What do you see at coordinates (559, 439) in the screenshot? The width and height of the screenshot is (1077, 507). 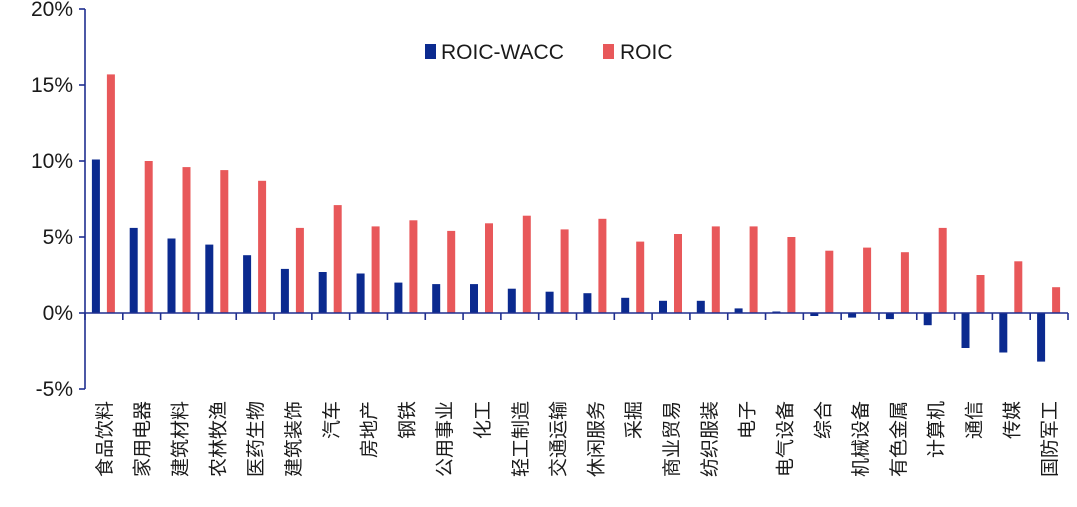 I see `x-tick-label: 交通运输` at bounding box center [559, 439].